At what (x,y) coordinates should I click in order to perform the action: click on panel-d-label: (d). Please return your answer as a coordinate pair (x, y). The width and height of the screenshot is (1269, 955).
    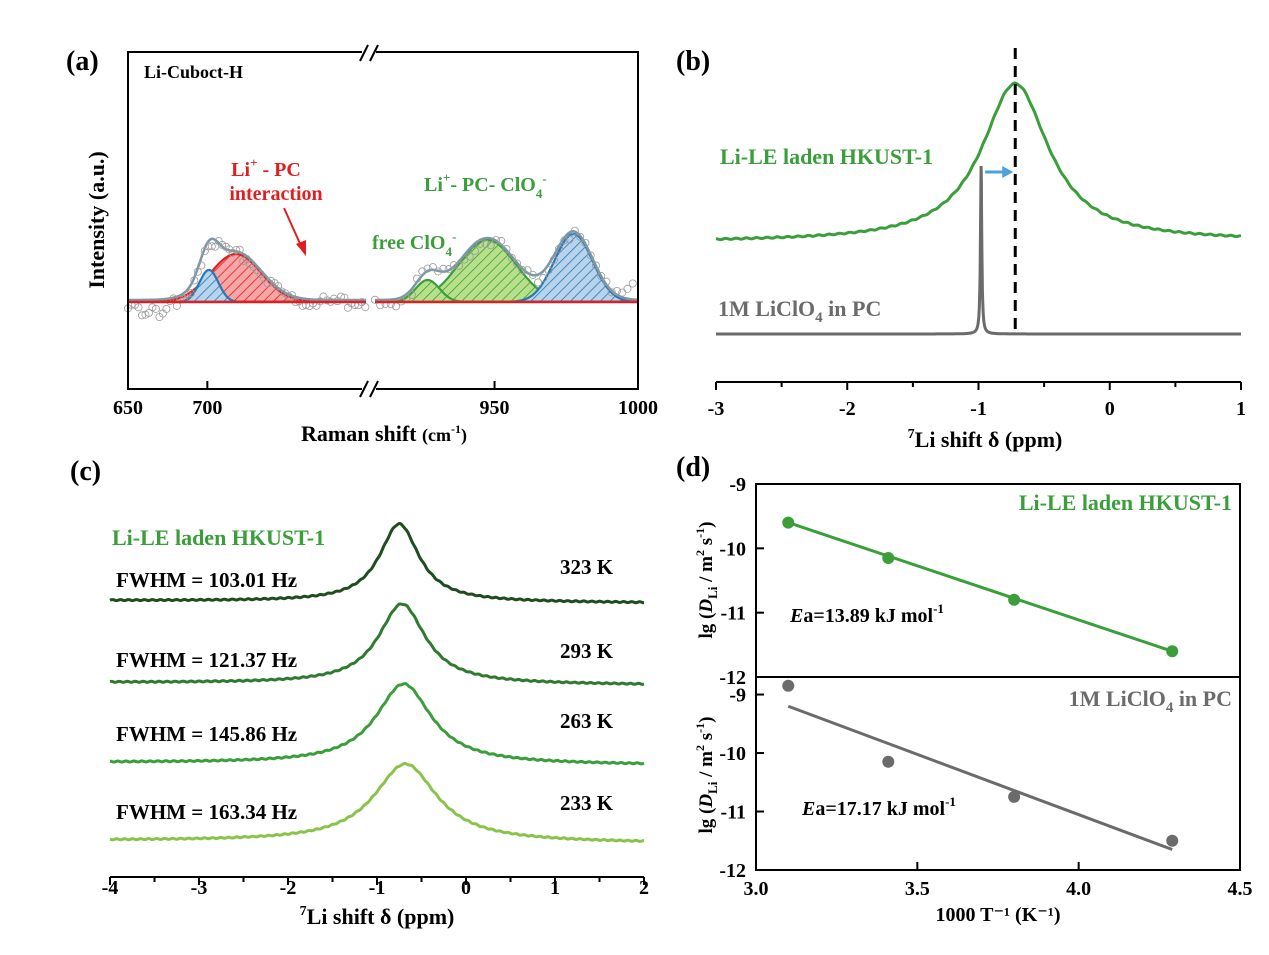
    Looking at the image, I should click on (693, 467).